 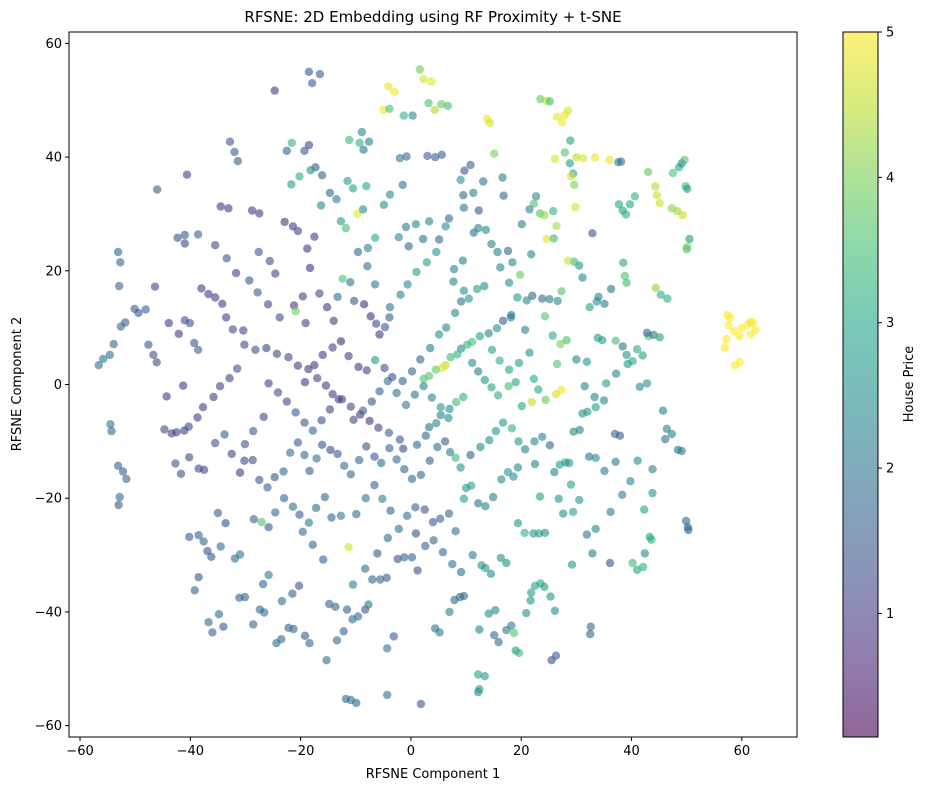 What do you see at coordinates (631, 751) in the screenshot?
I see `x-tick-label: 40` at bounding box center [631, 751].